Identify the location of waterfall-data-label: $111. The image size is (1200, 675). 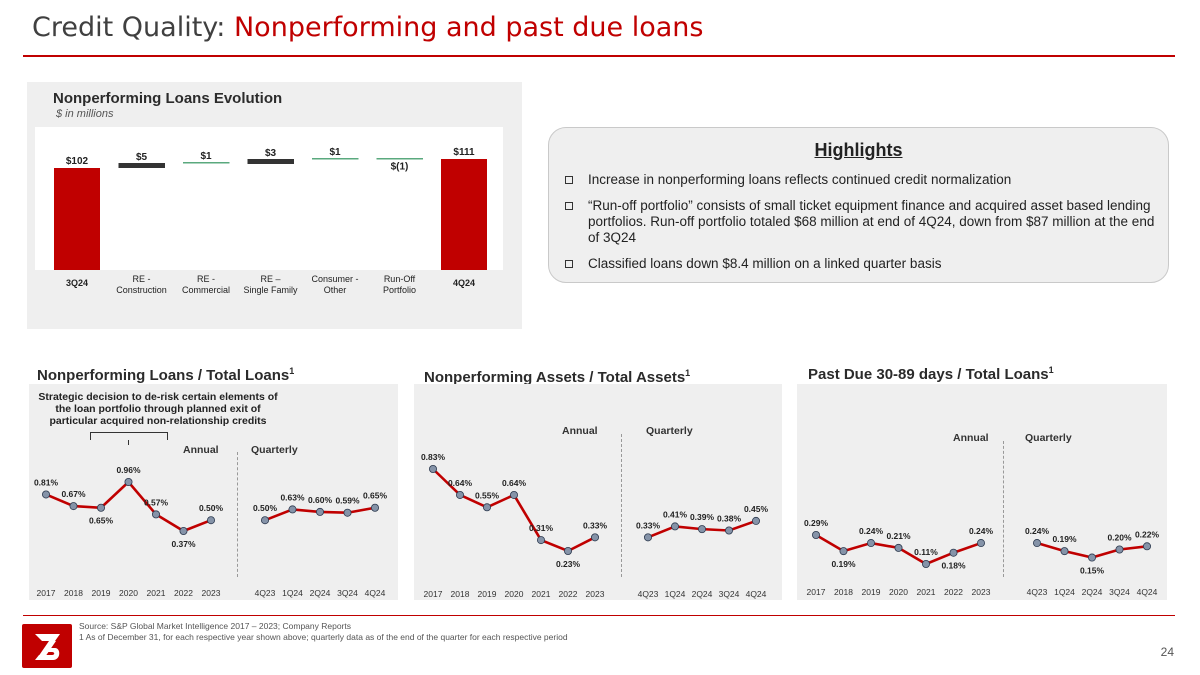
(464, 152).